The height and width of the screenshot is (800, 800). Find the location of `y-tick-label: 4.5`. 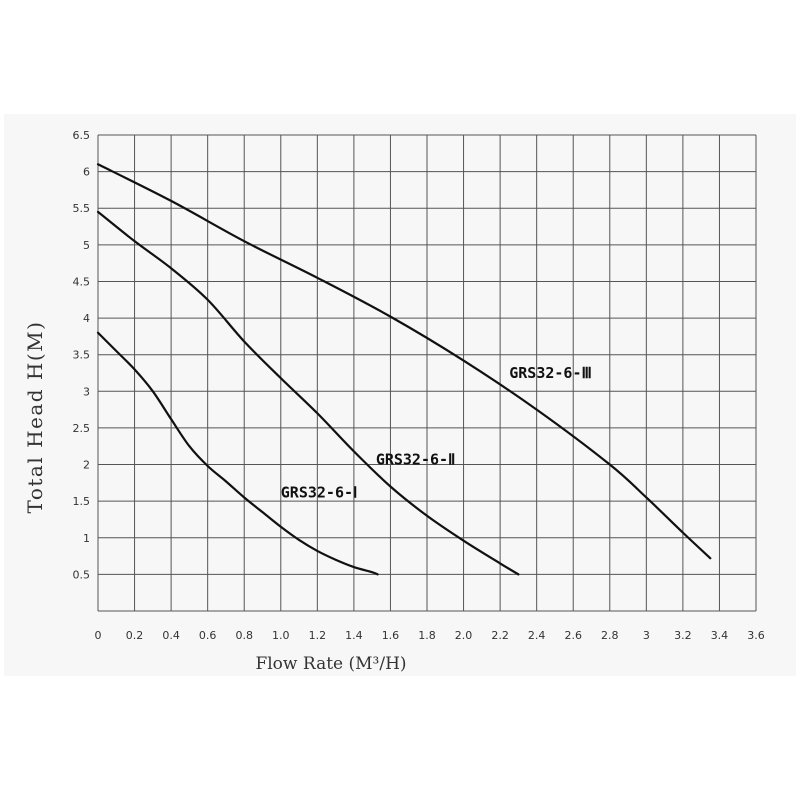

y-tick-label: 4.5 is located at coordinates (82, 281).